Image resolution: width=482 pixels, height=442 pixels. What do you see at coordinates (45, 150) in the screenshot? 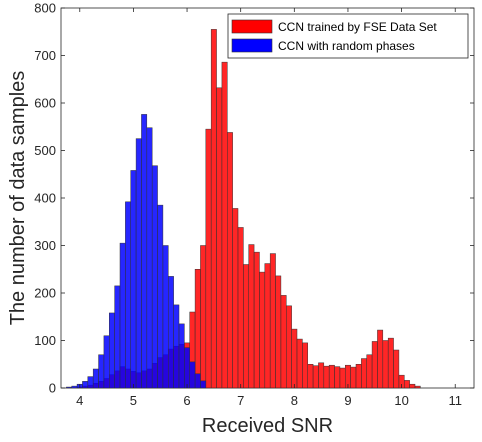
I see `y-tick-label-500: 500` at bounding box center [45, 150].